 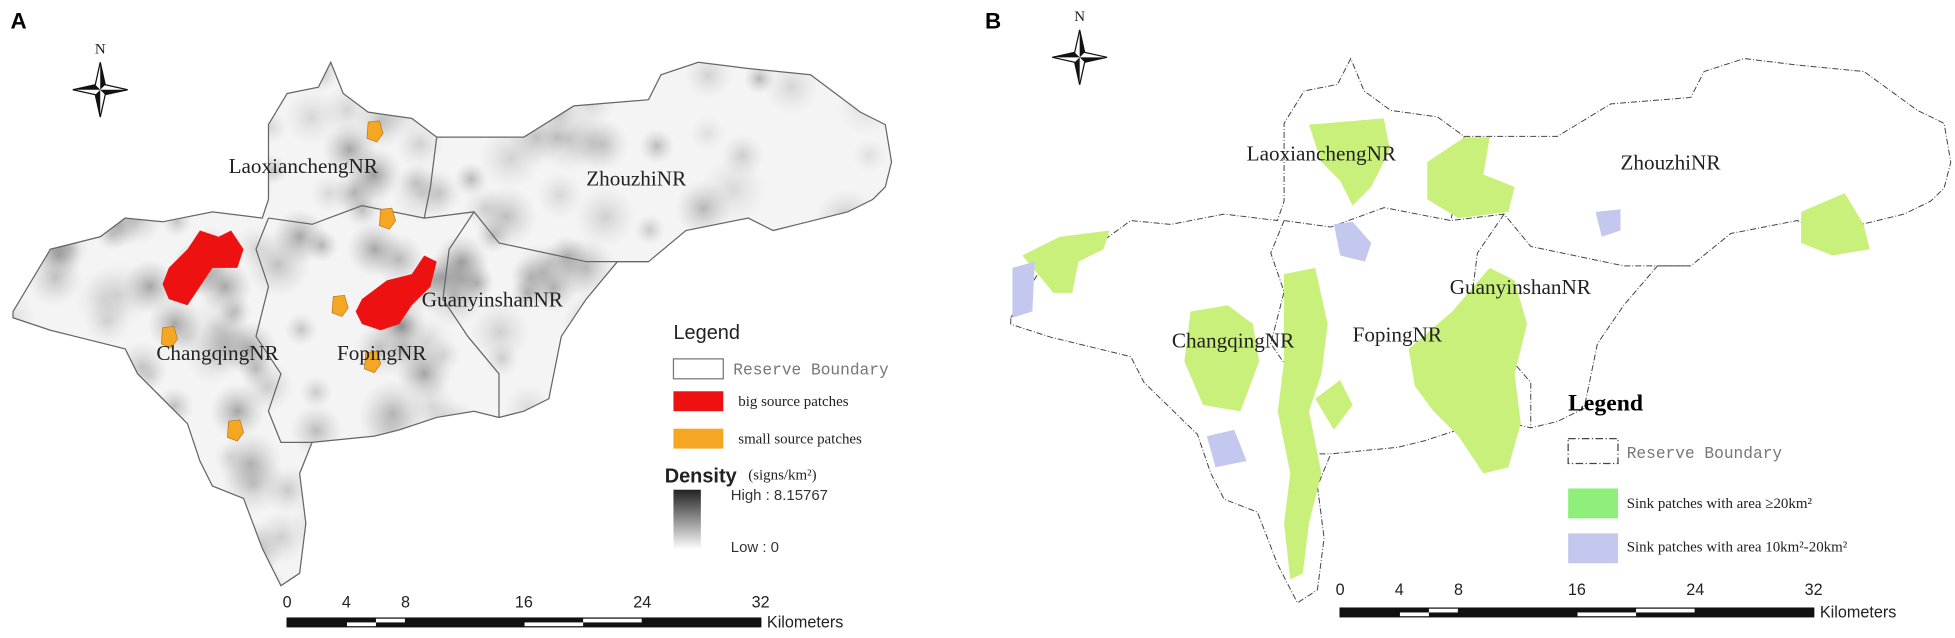 What do you see at coordinates (687, 519) in the screenshot?
I see `density-ramp` at bounding box center [687, 519].